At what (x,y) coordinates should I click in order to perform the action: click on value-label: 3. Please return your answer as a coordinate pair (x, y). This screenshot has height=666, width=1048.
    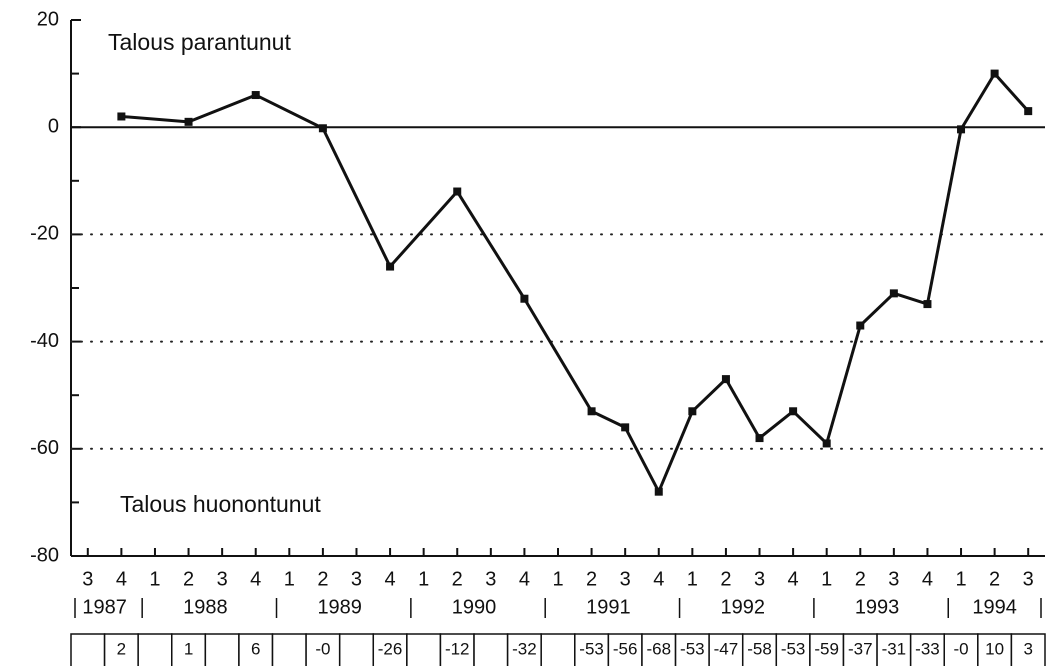
    Looking at the image, I should click on (1027, 648).